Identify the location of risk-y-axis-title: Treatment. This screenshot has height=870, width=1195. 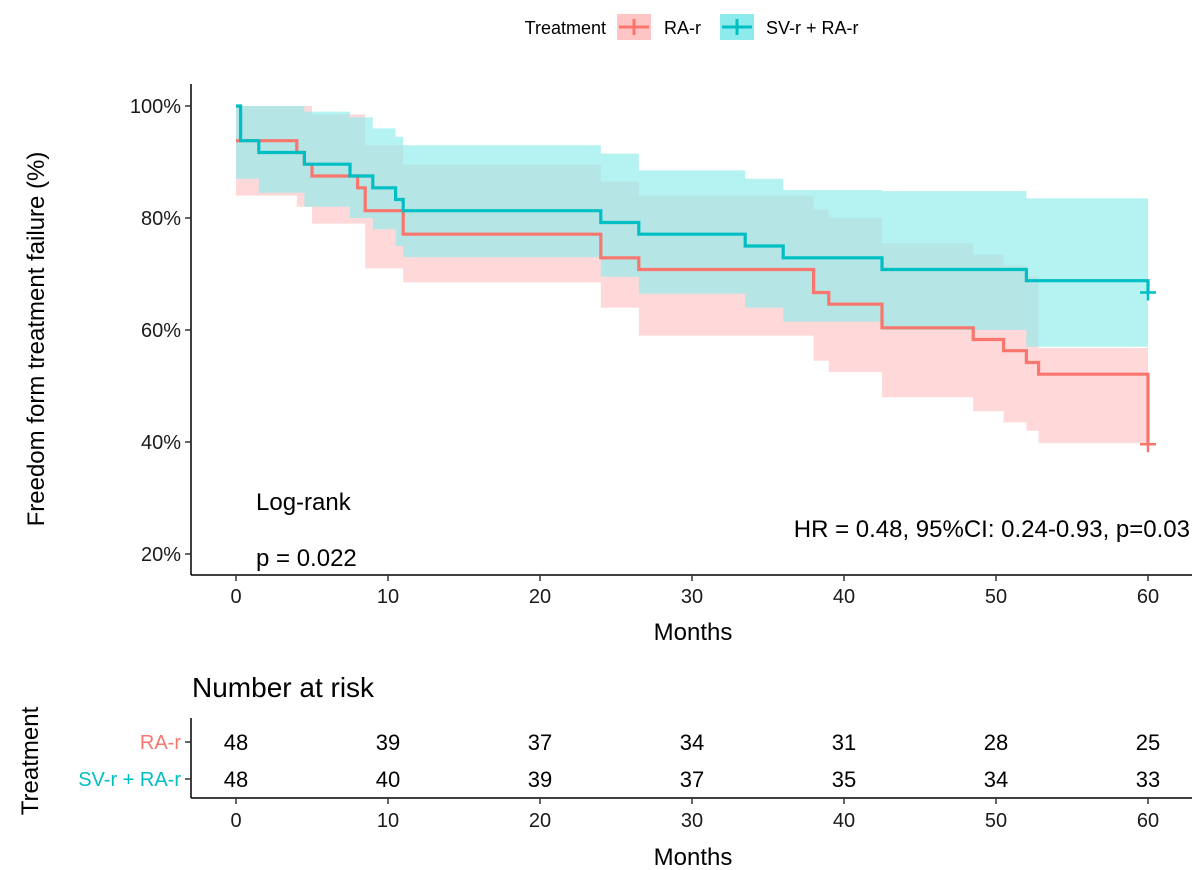
(30, 760).